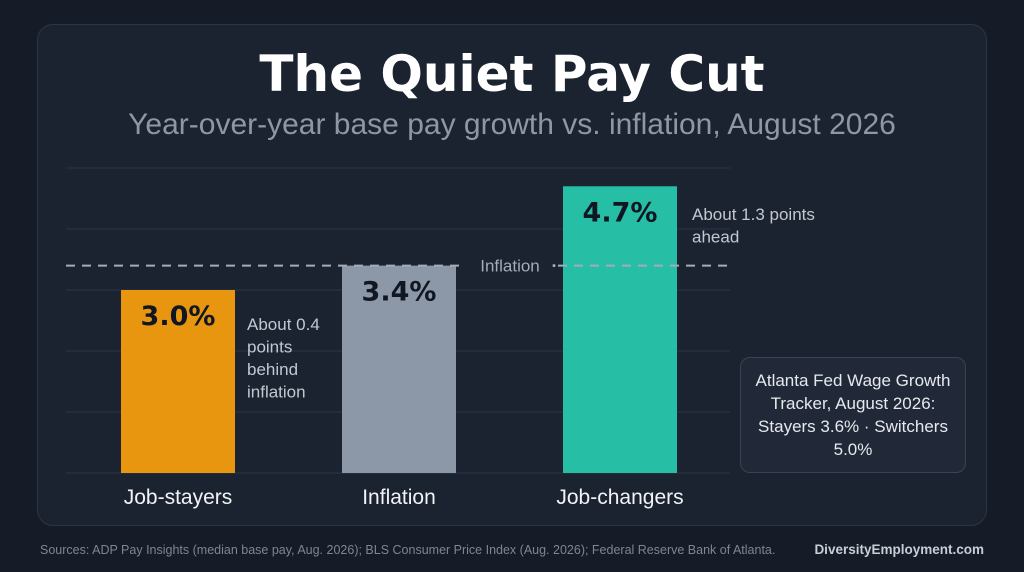  I want to click on bar-job-stayers, so click(178, 381).